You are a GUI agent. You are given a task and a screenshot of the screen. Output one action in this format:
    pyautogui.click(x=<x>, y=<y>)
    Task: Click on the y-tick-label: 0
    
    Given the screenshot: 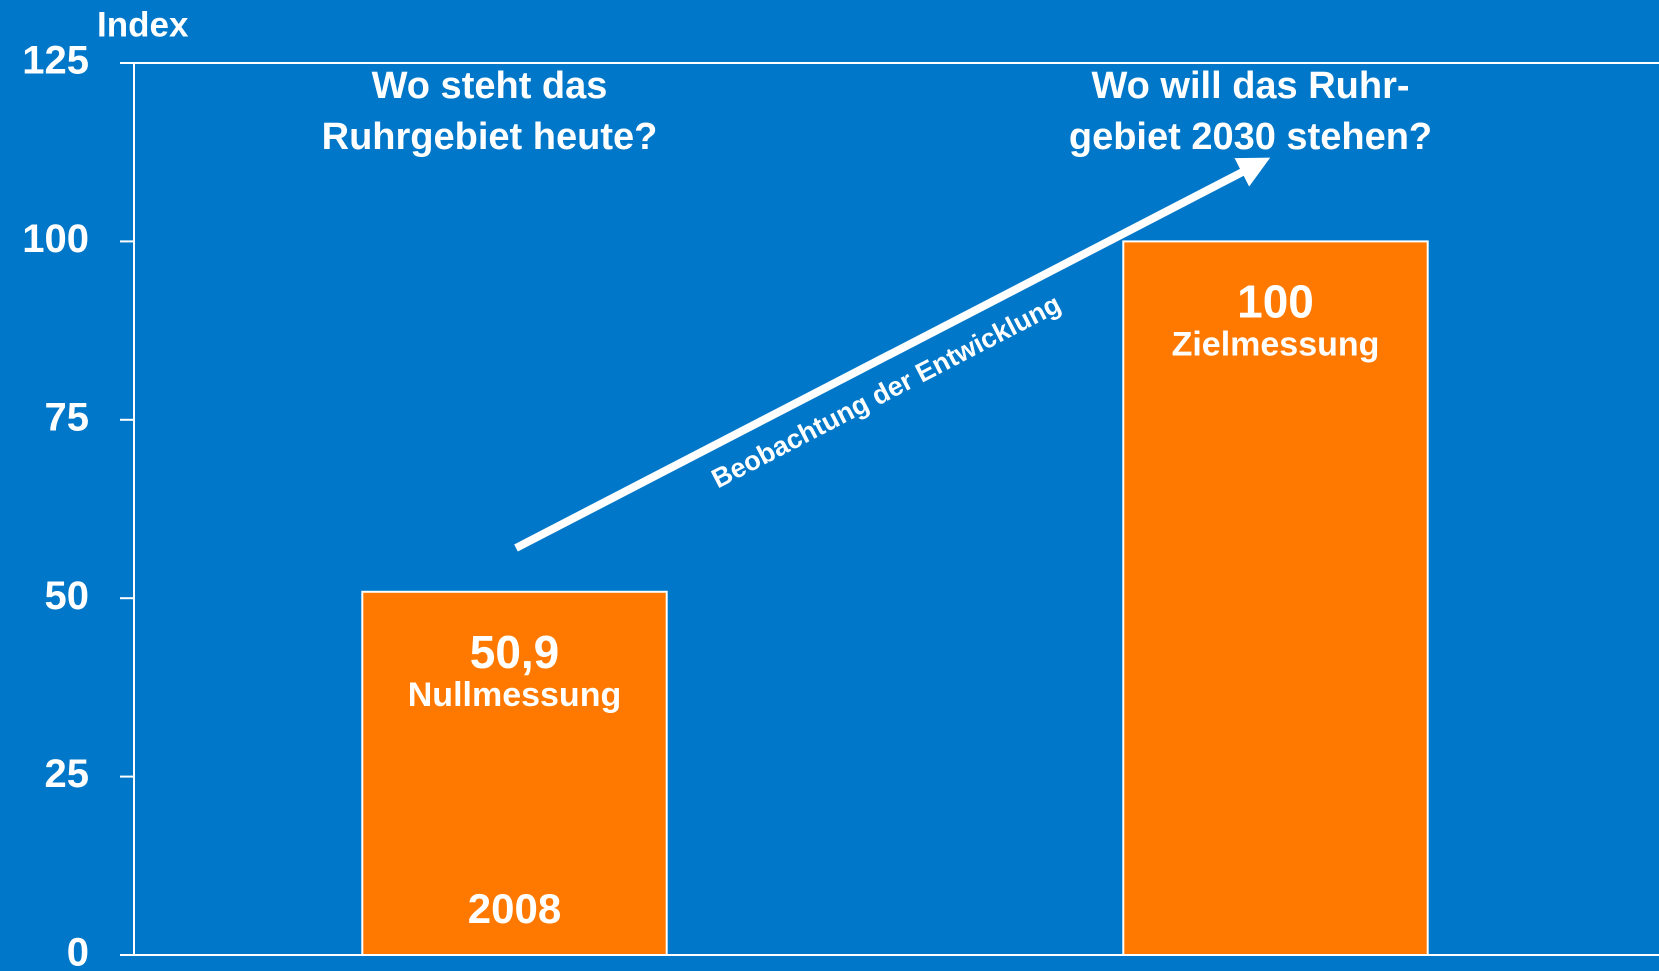 What is the action you would take?
    pyautogui.click(x=78, y=951)
    